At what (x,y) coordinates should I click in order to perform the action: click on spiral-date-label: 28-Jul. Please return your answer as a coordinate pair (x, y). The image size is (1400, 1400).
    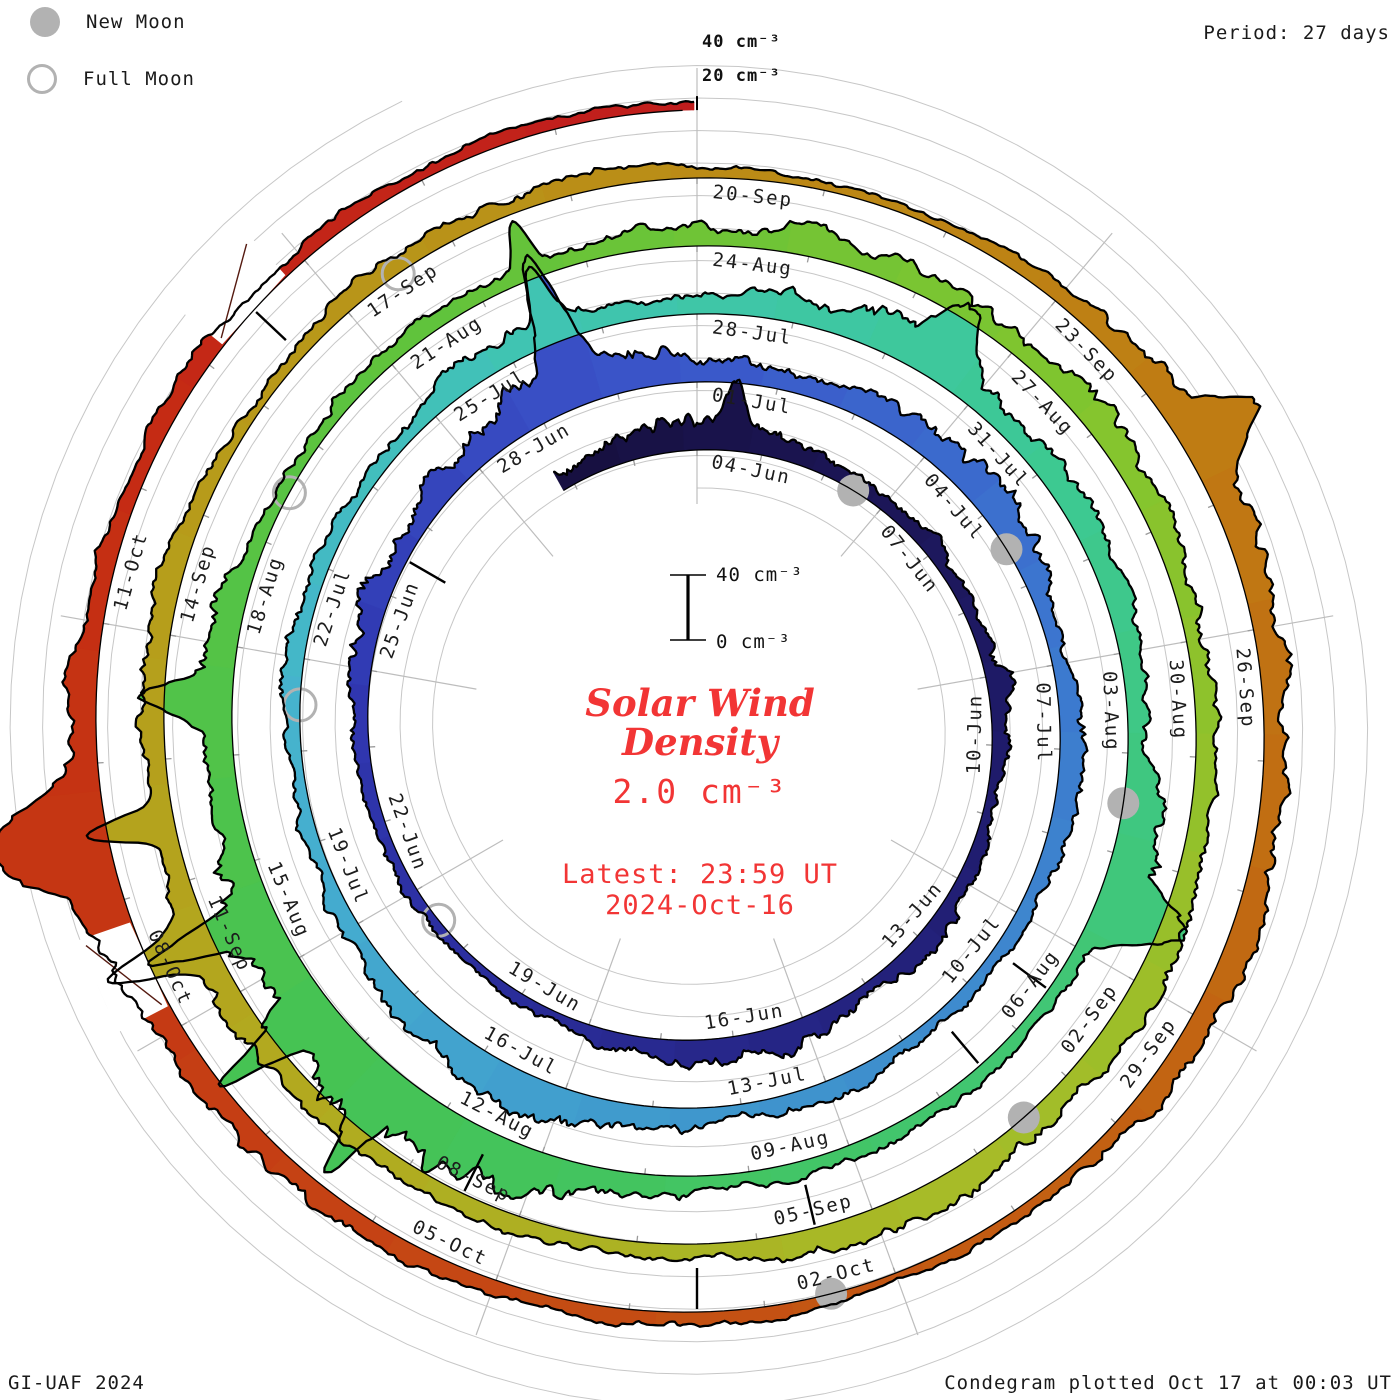
    Looking at the image, I should click on (752, 332).